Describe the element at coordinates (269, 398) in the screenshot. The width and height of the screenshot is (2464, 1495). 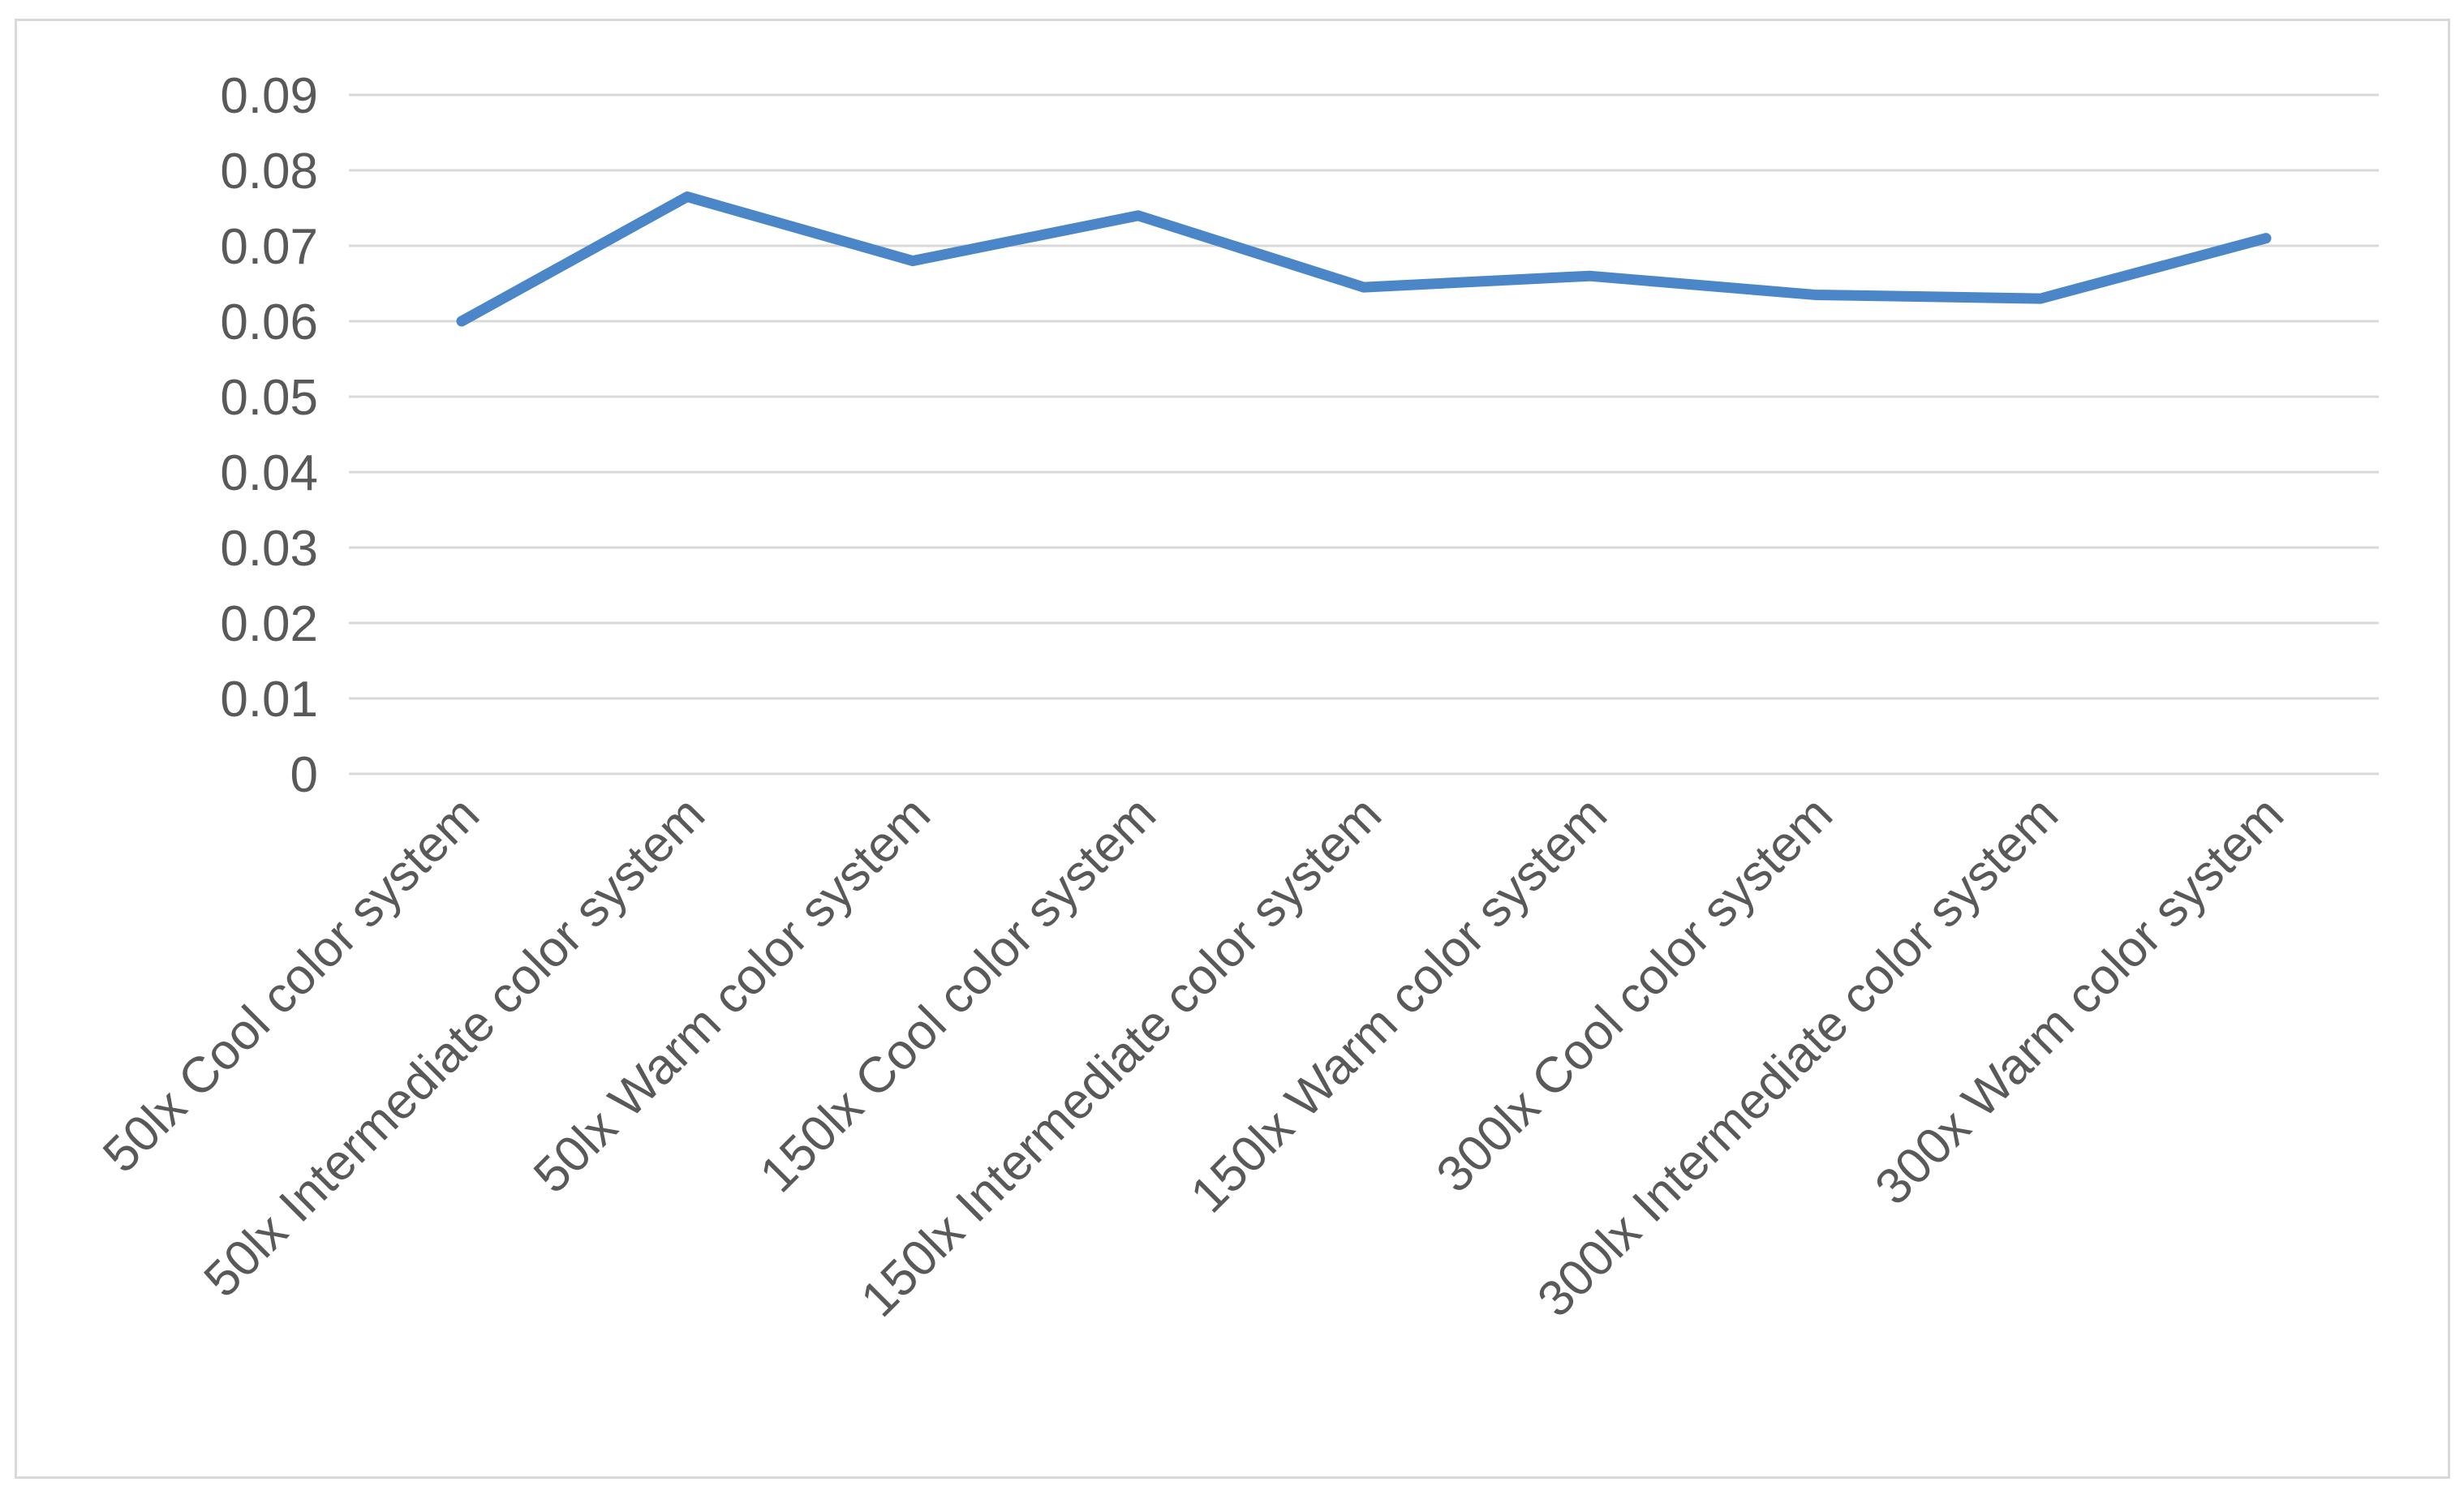
I see `y-tick-label: 0.05` at that location.